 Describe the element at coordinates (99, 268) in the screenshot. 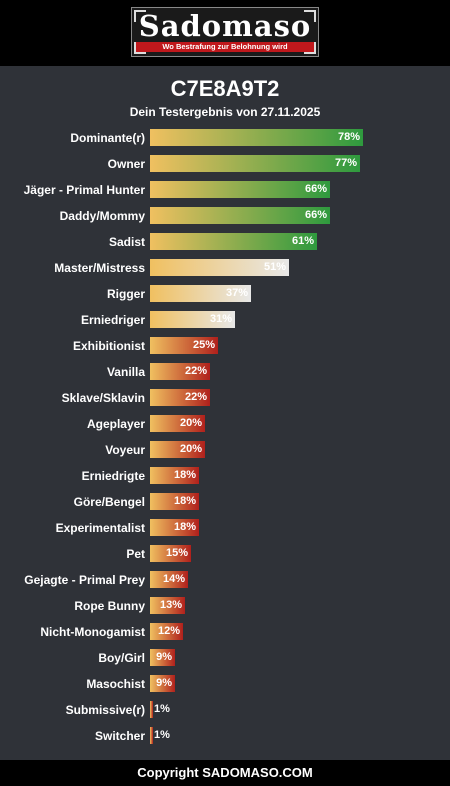

I see `category-label: Master/Mistress` at that location.